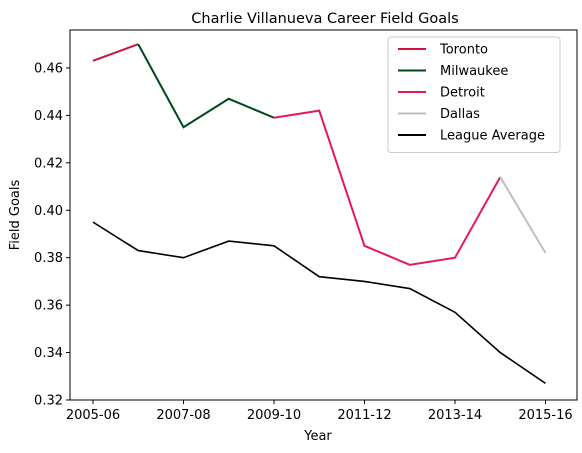 Image resolution: width=582 pixels, height=453 pixels. I want to click on y-tick-label: 0.34, so click(48, 353).